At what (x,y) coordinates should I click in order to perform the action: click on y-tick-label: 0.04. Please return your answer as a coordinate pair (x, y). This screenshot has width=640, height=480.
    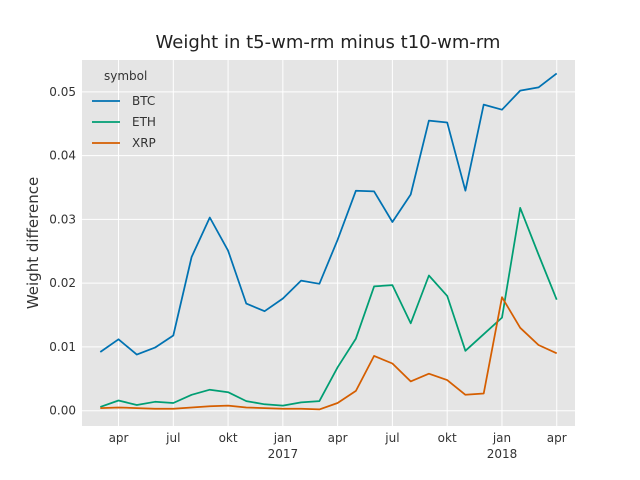
    Looking at the image, I should click on (62, 156).